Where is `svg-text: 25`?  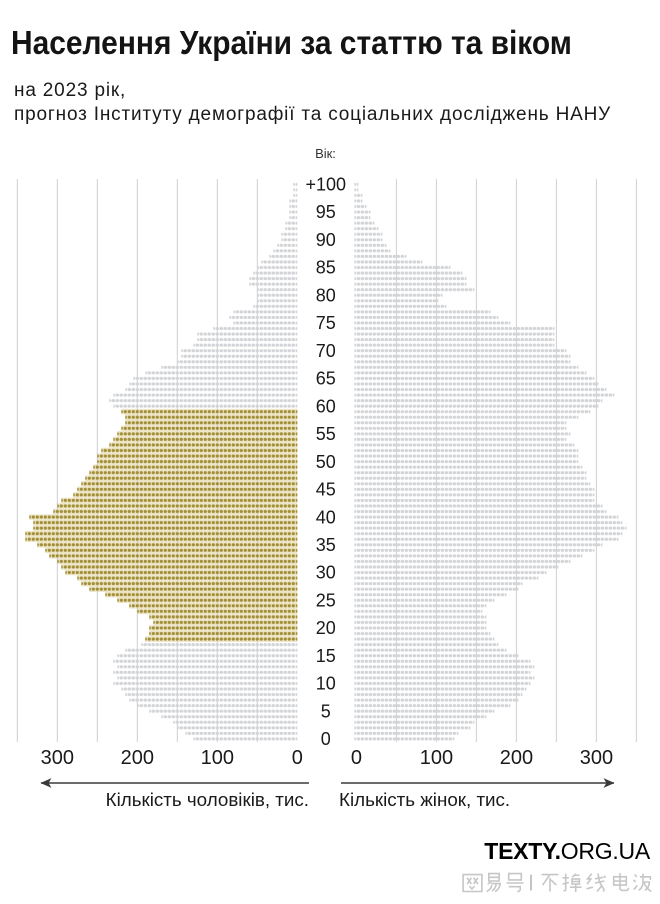
svg-text: 25 is located at coordinates (326, 601).